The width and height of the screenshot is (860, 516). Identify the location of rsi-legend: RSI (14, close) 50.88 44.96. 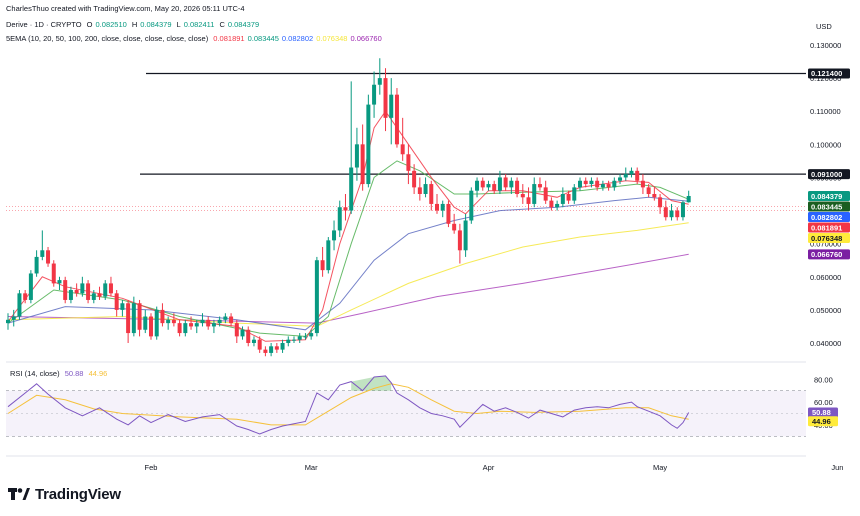
(58, 373).